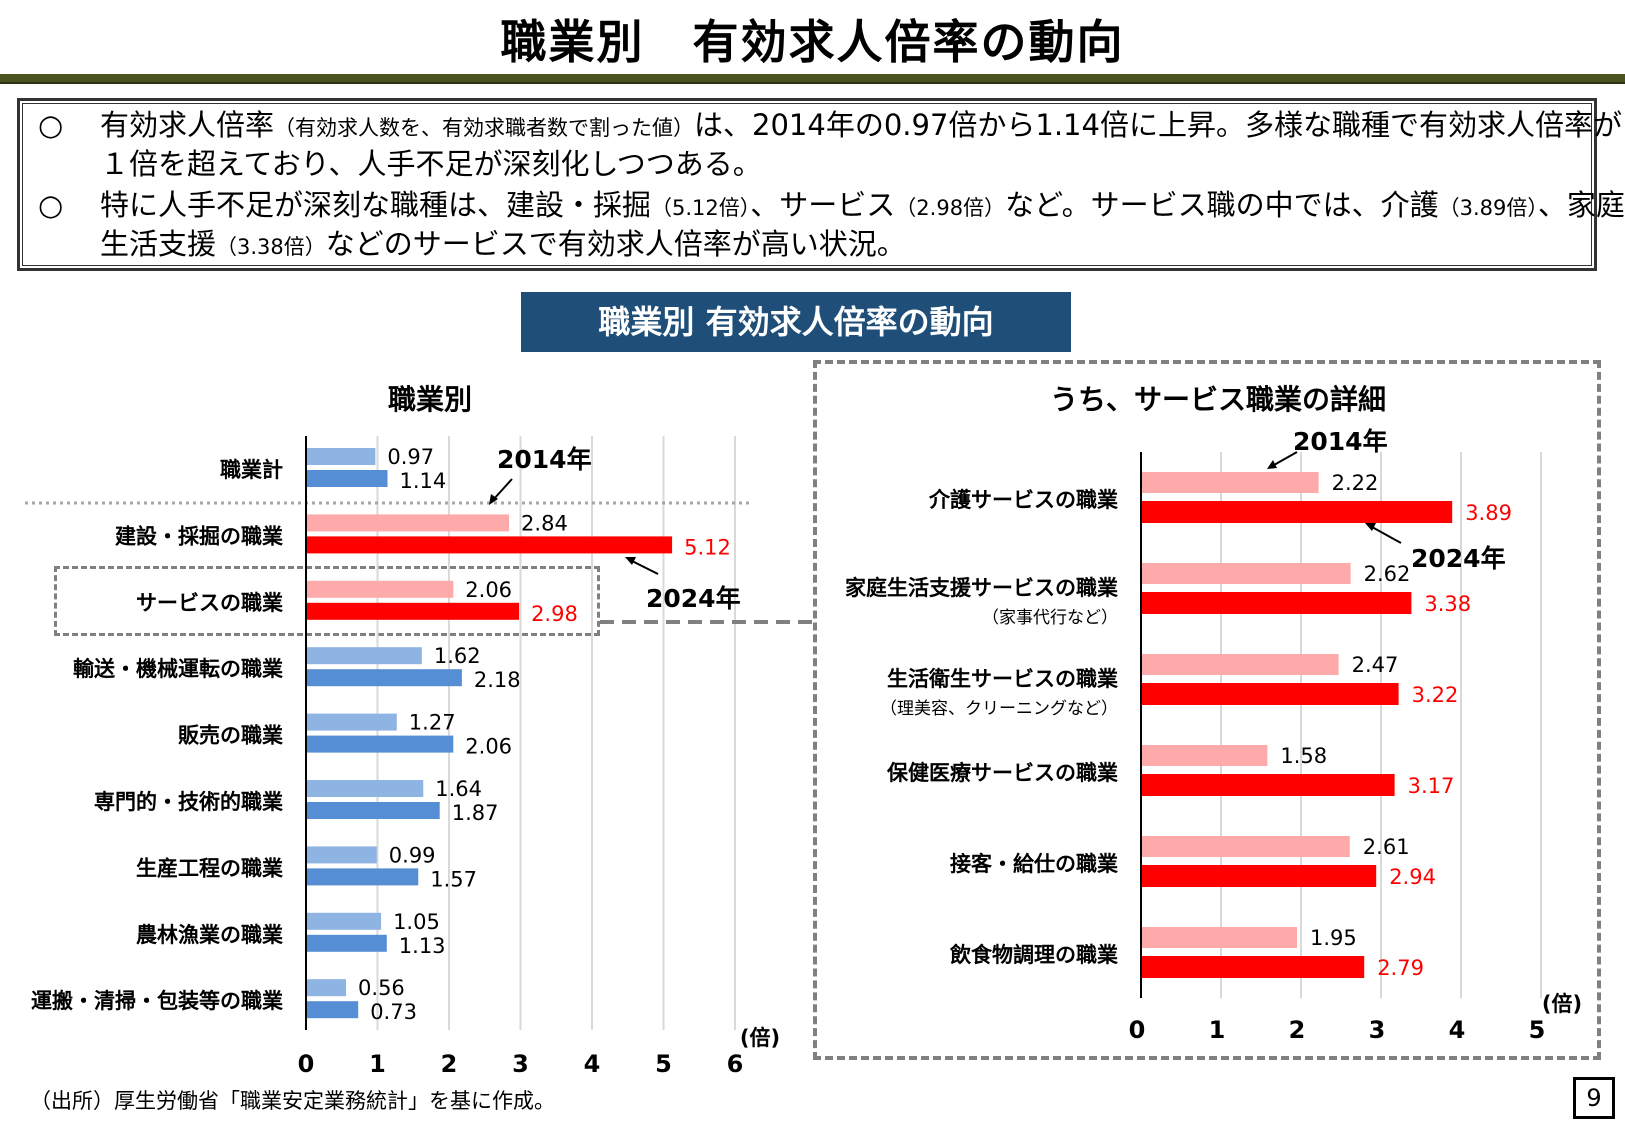 The height and width of the screenshot is (1125, 1625). What do you see at coordinates (982, 588) in the screenshot?
I see `right-category-label: 家庭生活支援サービスの職業` at bounding box center [982, 588].